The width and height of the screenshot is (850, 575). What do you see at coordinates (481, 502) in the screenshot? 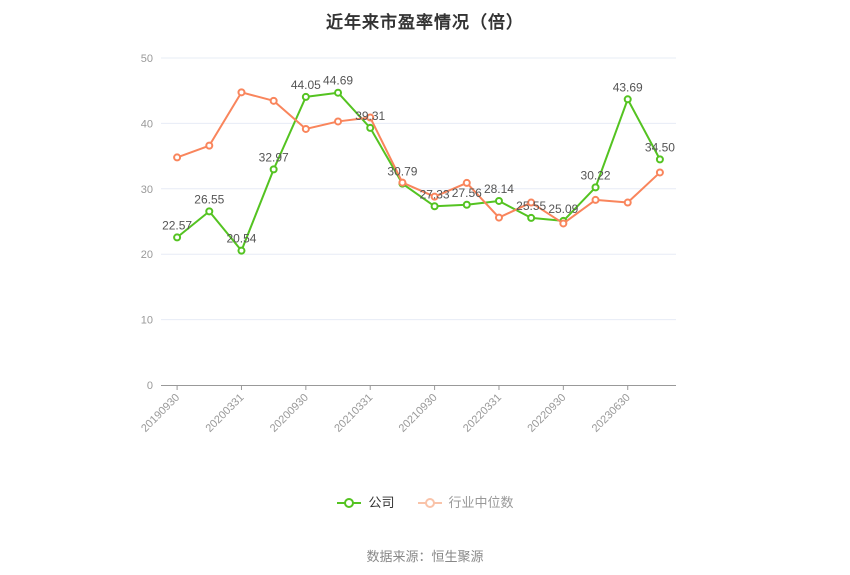
I see `legend-label-industry-median: 行业中位数` at bounding box center [481, 502].